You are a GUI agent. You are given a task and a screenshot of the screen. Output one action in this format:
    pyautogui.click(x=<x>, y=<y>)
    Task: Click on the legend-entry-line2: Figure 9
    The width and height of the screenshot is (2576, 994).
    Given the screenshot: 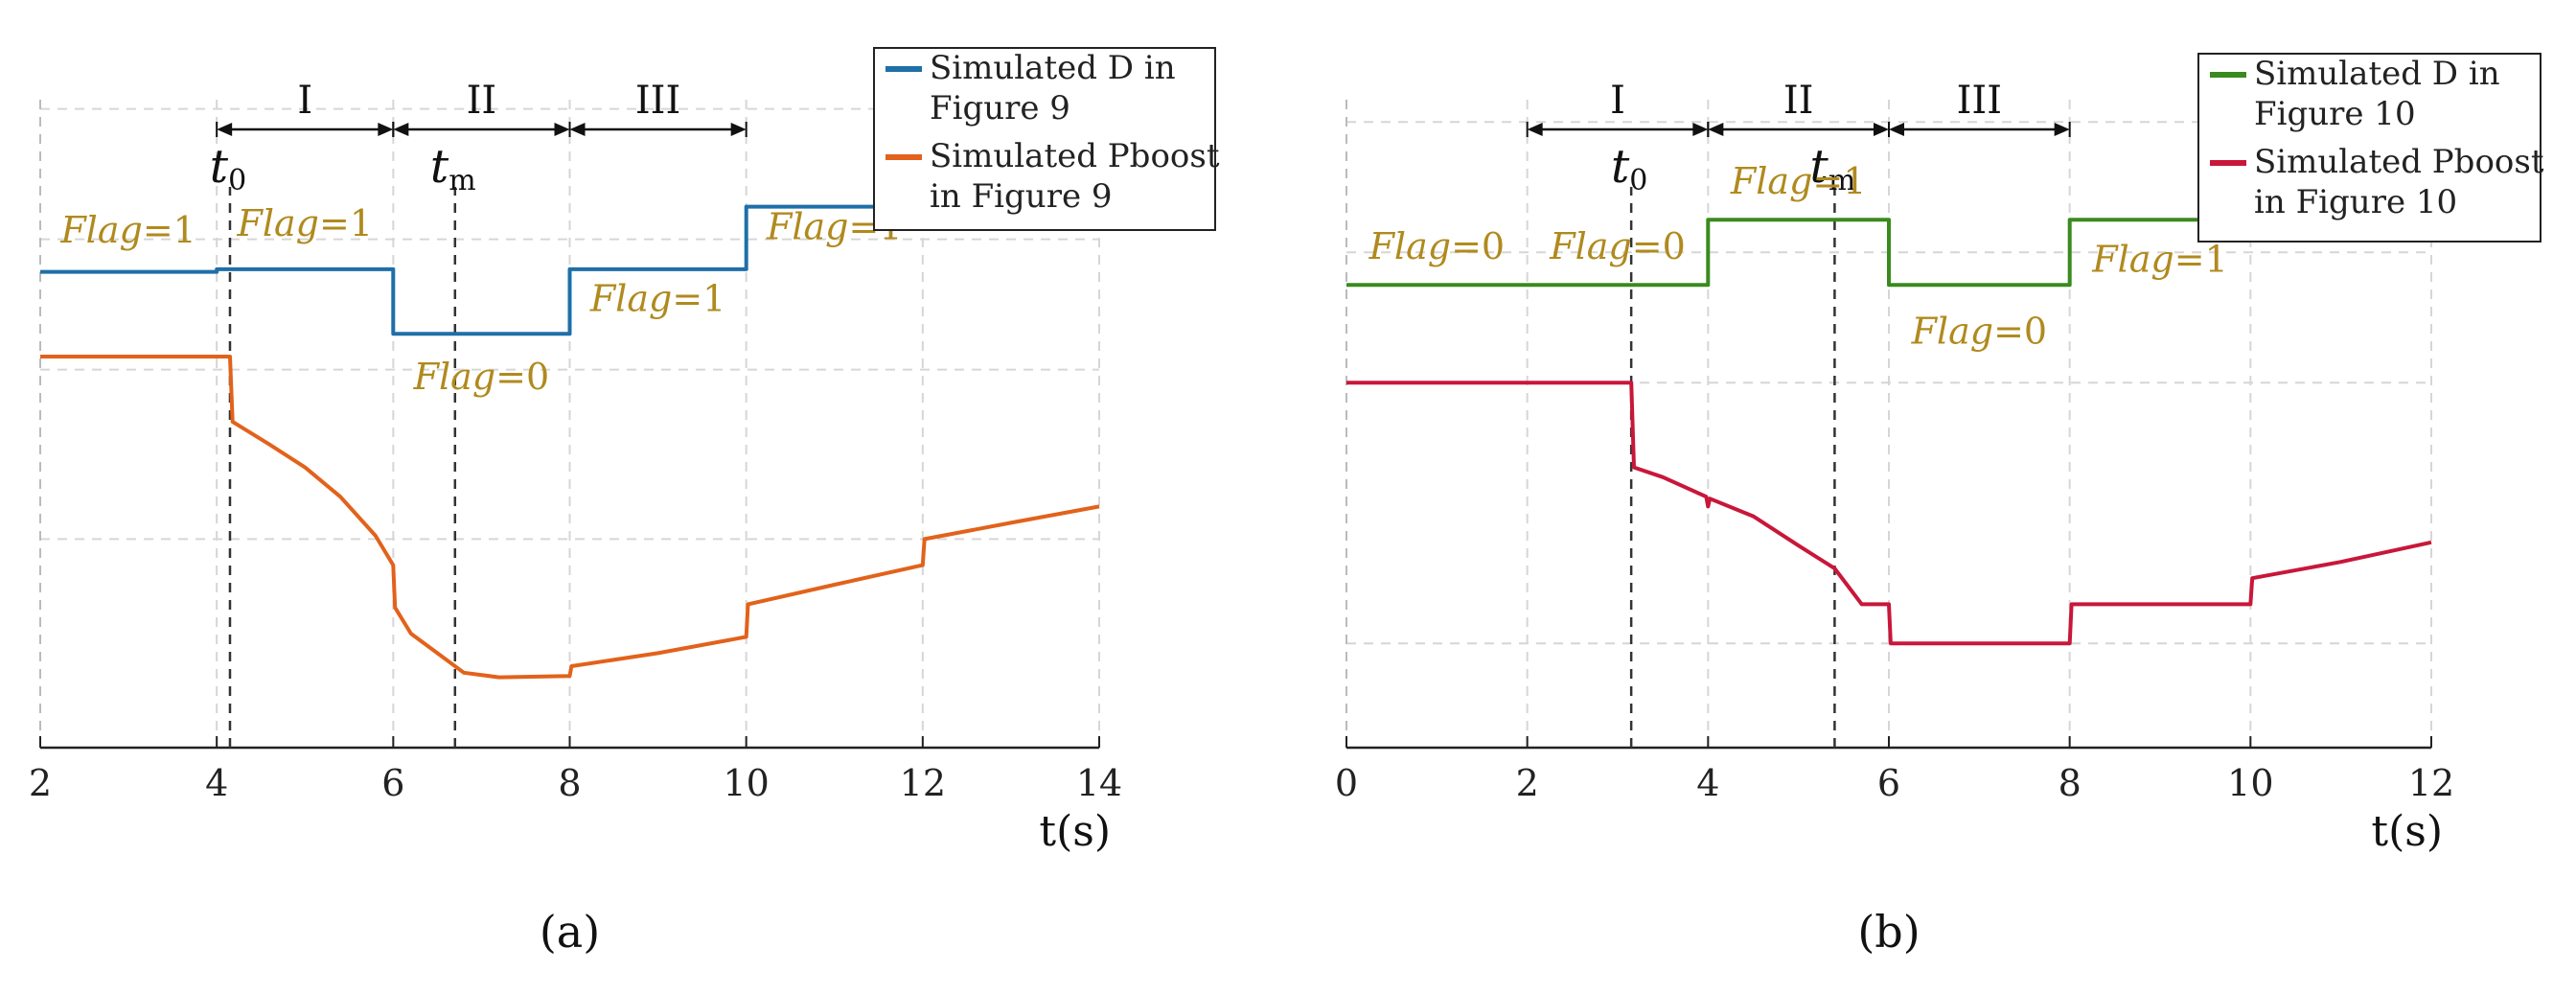 What is the action you would take?
    pyautogui.click(x=1000, y=108)
    